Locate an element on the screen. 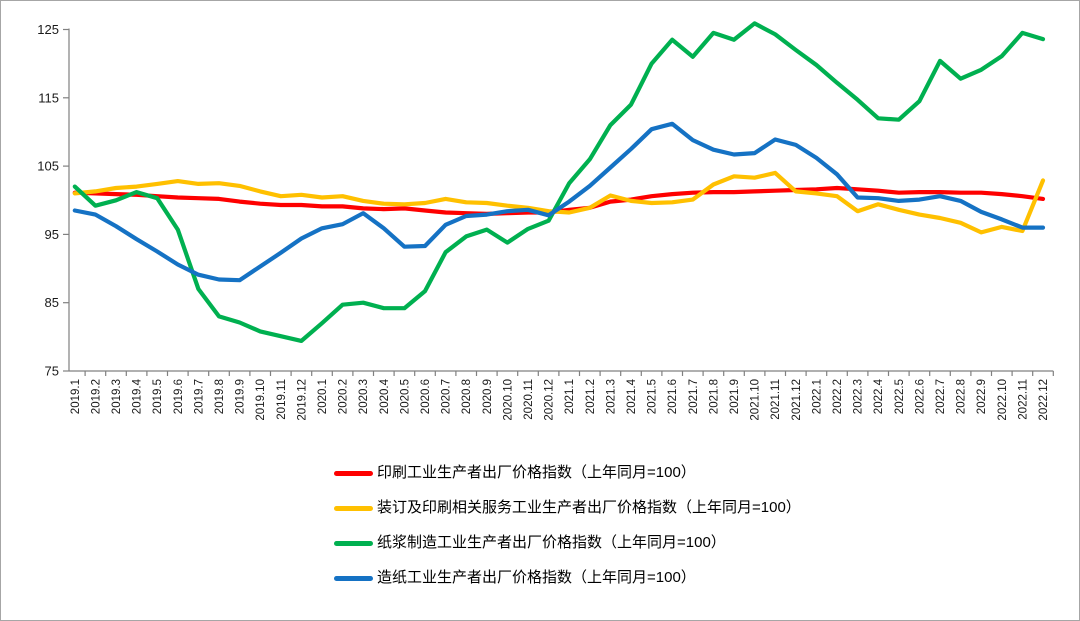 This screenshot has width=1080, height=621. x-tick-label: 2019.11 is located at coordinates (282, 399).